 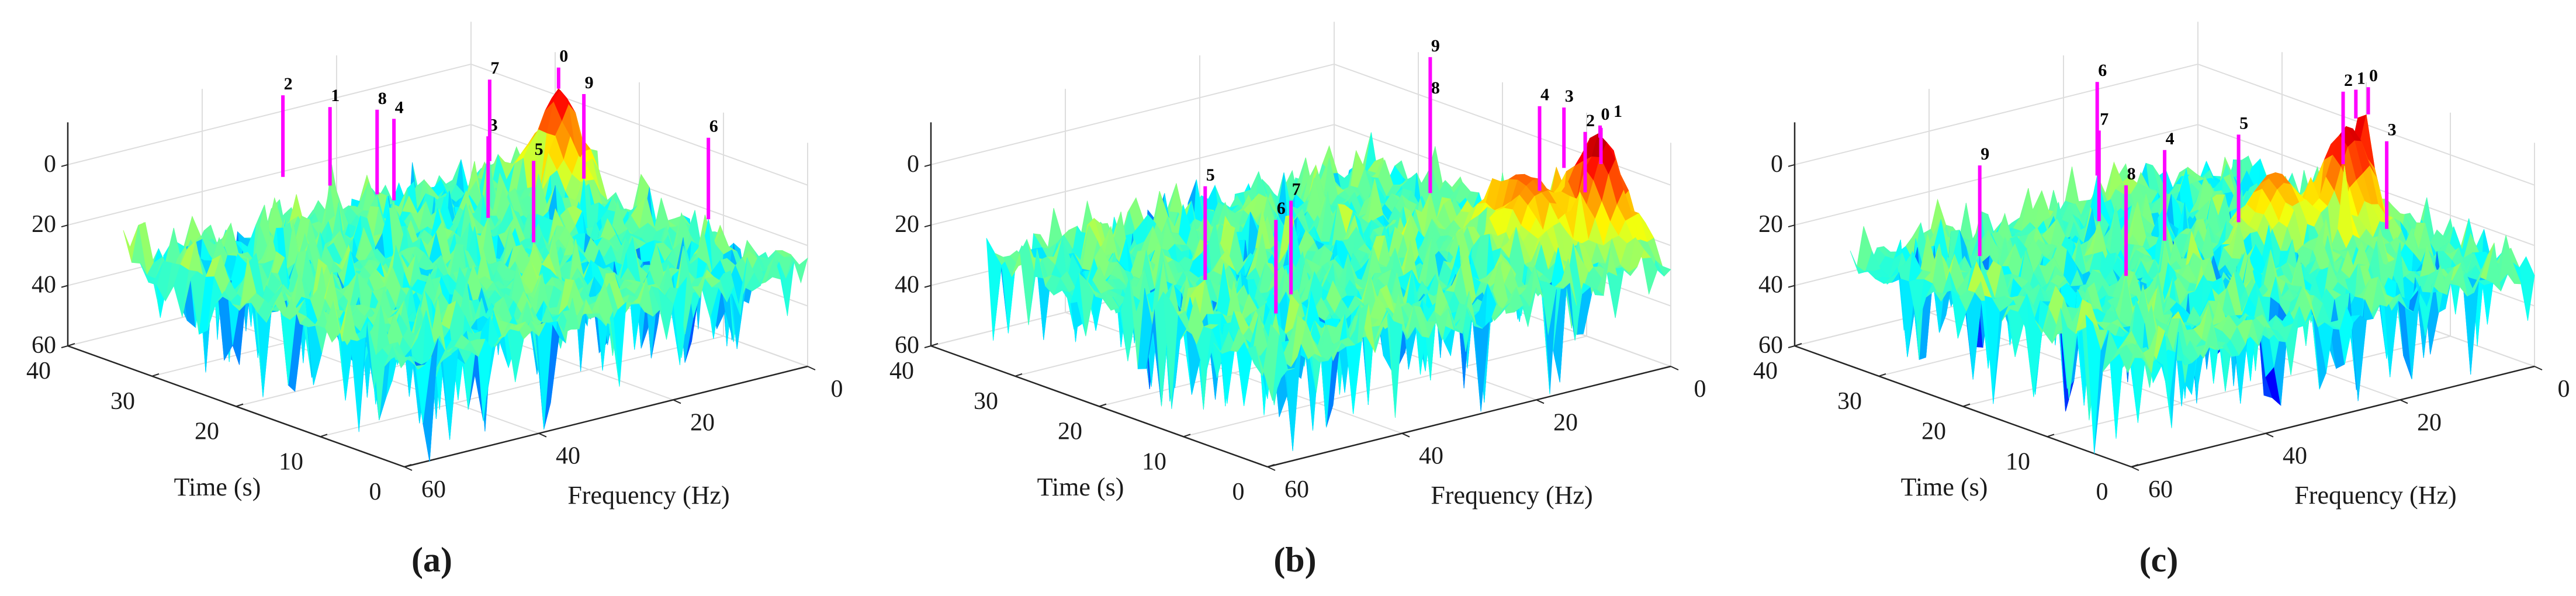 What do you see at coordinates (1569, 96) in the screenshot?
I see `peak-label: 3` at bounding box center [1569, 96].